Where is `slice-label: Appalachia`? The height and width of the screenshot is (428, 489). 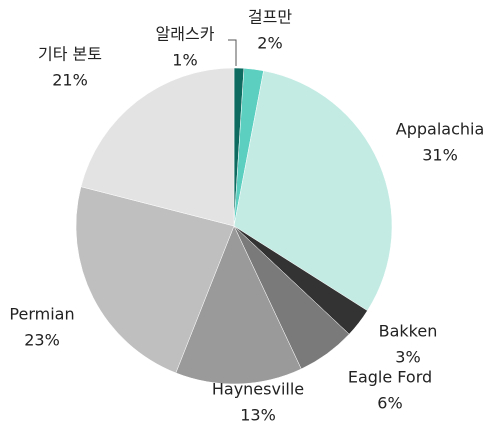
slice-label: Appalachia is located at coordinates (440, 129).